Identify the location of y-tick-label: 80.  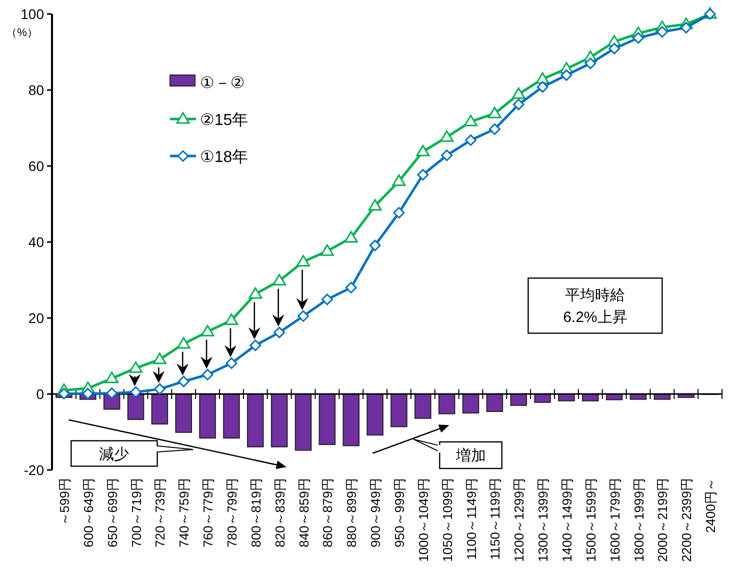
(36, 90).